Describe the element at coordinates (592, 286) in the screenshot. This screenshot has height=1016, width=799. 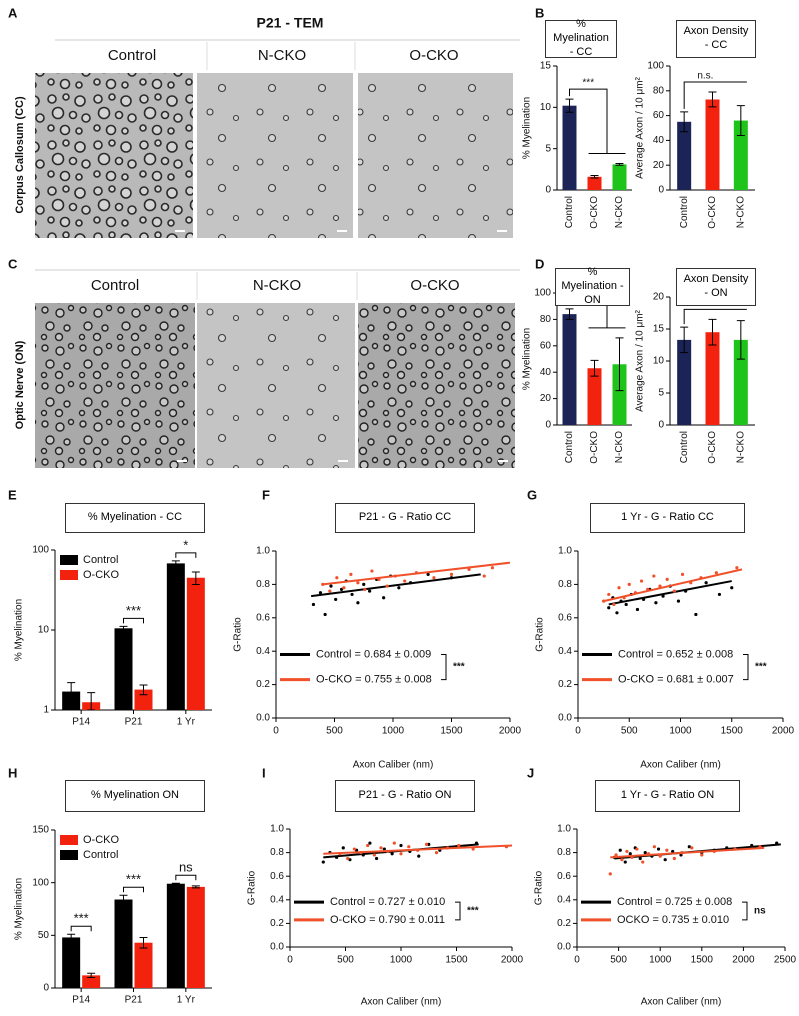
I see `chart-title: % Myelination - ON` at that location.